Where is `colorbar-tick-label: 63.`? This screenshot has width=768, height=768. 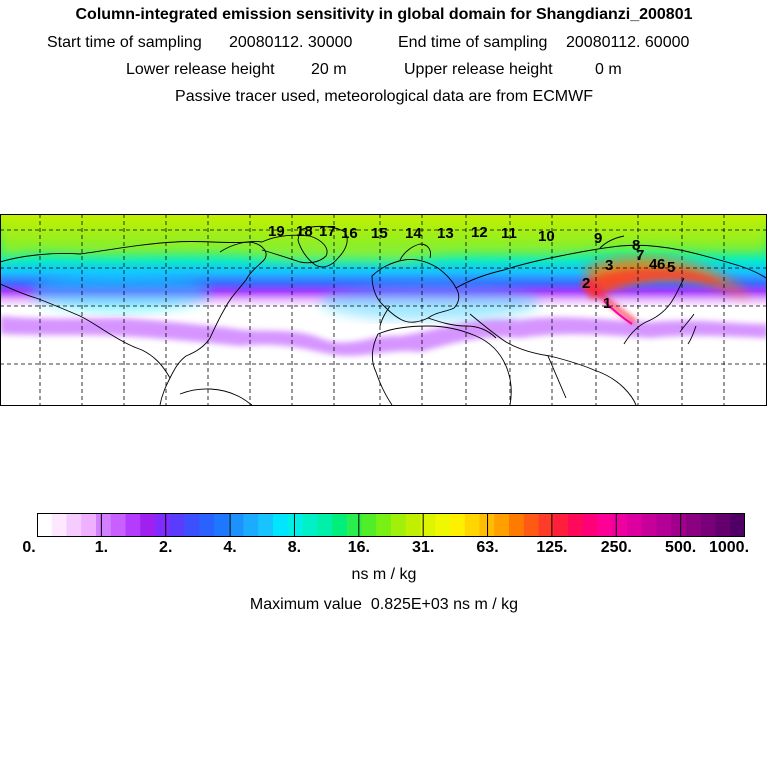
colorbar-tick-label: 63. is located at coordinates (487, 547).